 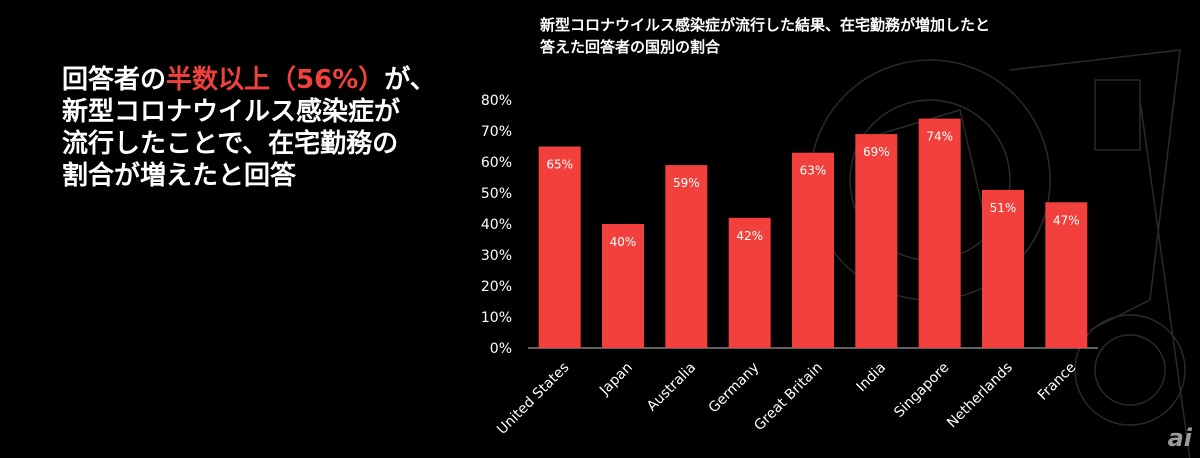 I want to click on headline-suffix: が、, so click(x=410, y=80).